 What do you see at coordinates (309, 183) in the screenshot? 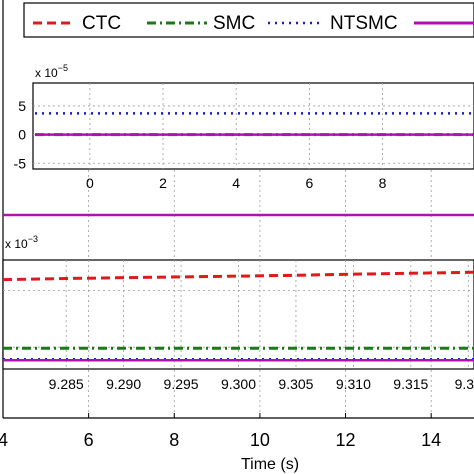
I see `inset-top-x-tick-label: 6` at bounding box center [309, 183].